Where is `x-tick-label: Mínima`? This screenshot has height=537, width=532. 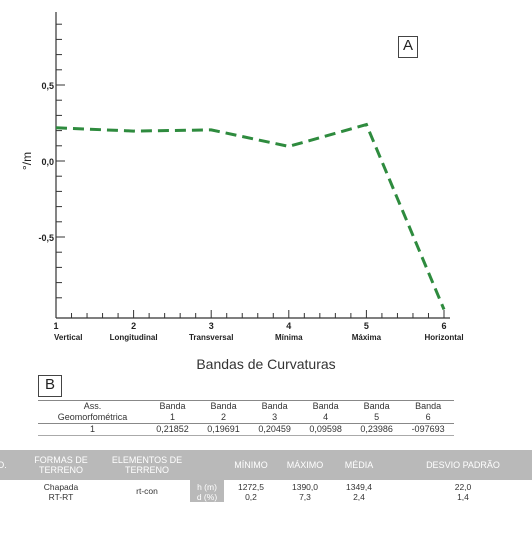 x-tick-label: Mínima is located at coordinates (289, 337).